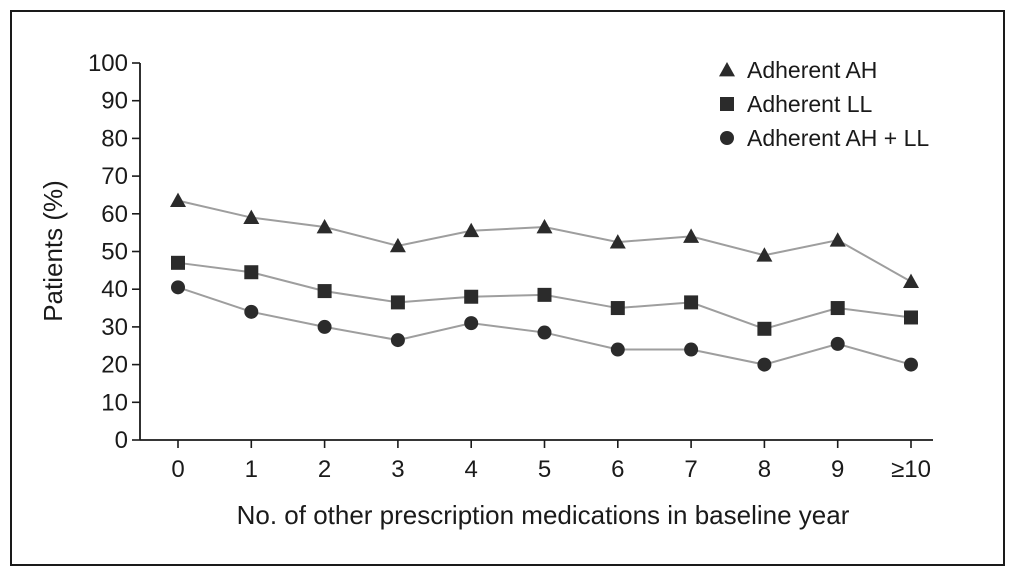 The image size is (1024, 579). I want to click on legend-item: Adherent LL, so click(796, 104).